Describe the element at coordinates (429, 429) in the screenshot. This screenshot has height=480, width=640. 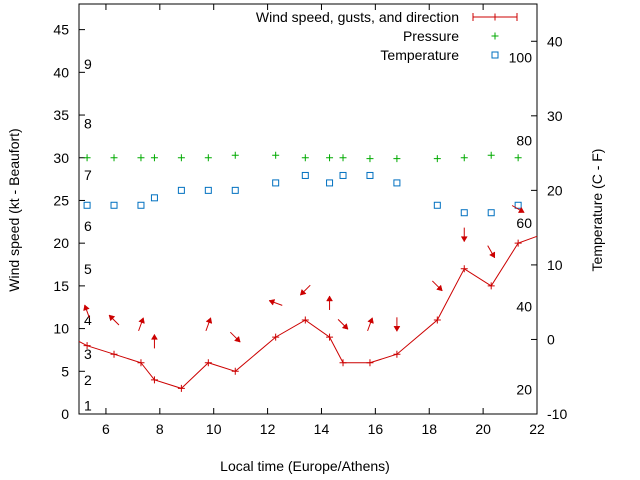
I see `x-tick-label: 18` at that location.